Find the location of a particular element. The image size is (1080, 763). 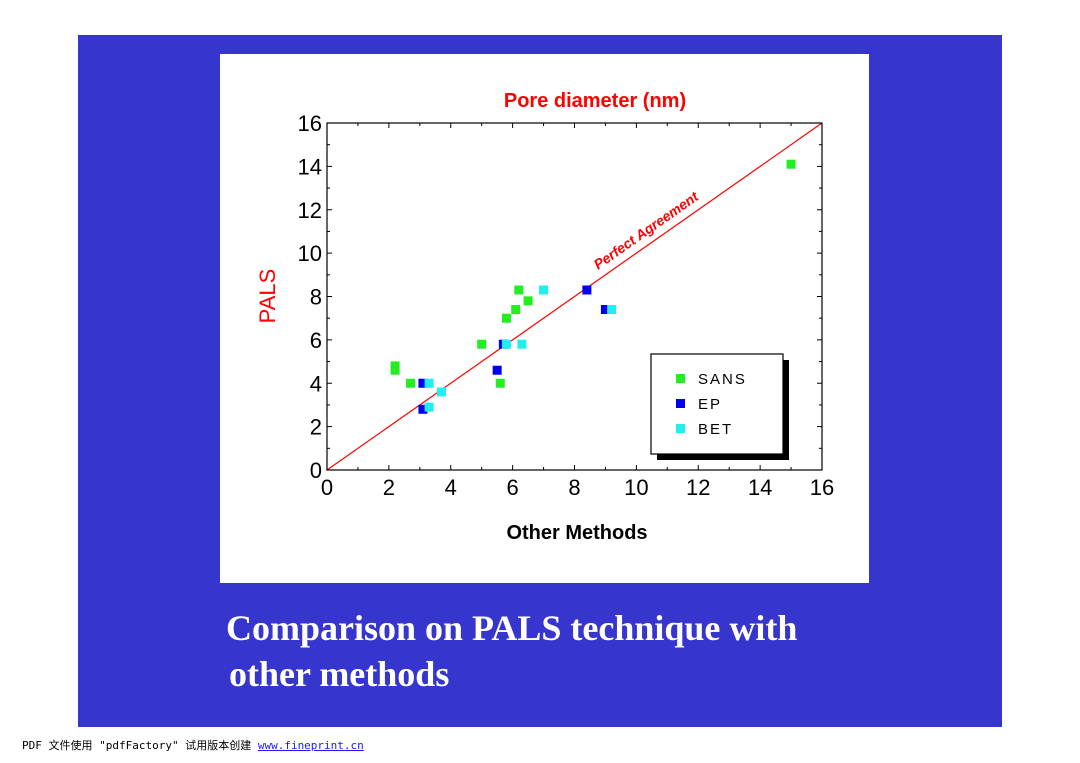

y-axis-label: PALS is located at coordinates (267, 296).